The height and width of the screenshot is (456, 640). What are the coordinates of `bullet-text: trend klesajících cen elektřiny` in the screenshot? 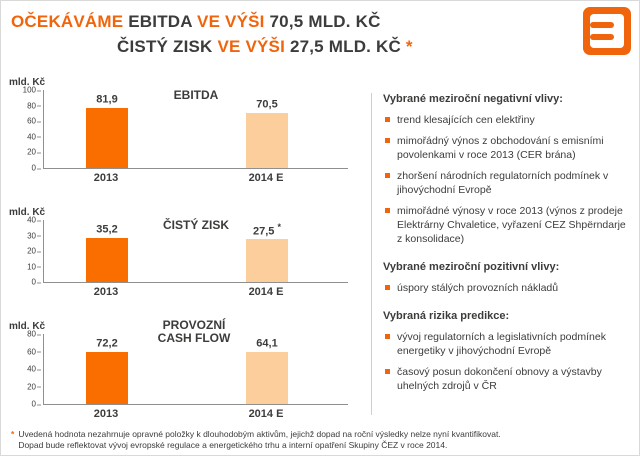 It's located at (466, 120).